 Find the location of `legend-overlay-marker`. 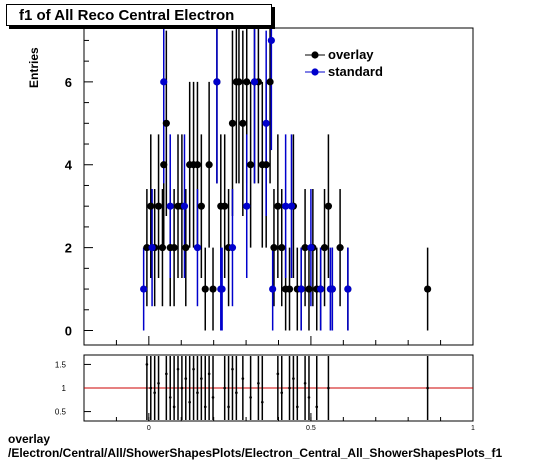

legend-overlay-marker is located at coordinates (315, 55).